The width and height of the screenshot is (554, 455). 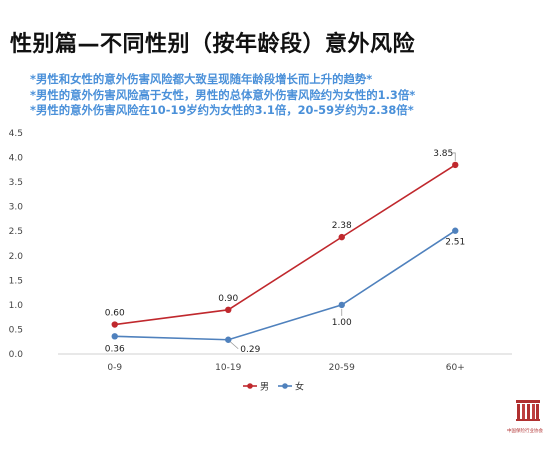 What do you see at coordinates (16, 281) in the screenshot?
I see `y-tick-label: 1.5` at bounding box center [16, 281].